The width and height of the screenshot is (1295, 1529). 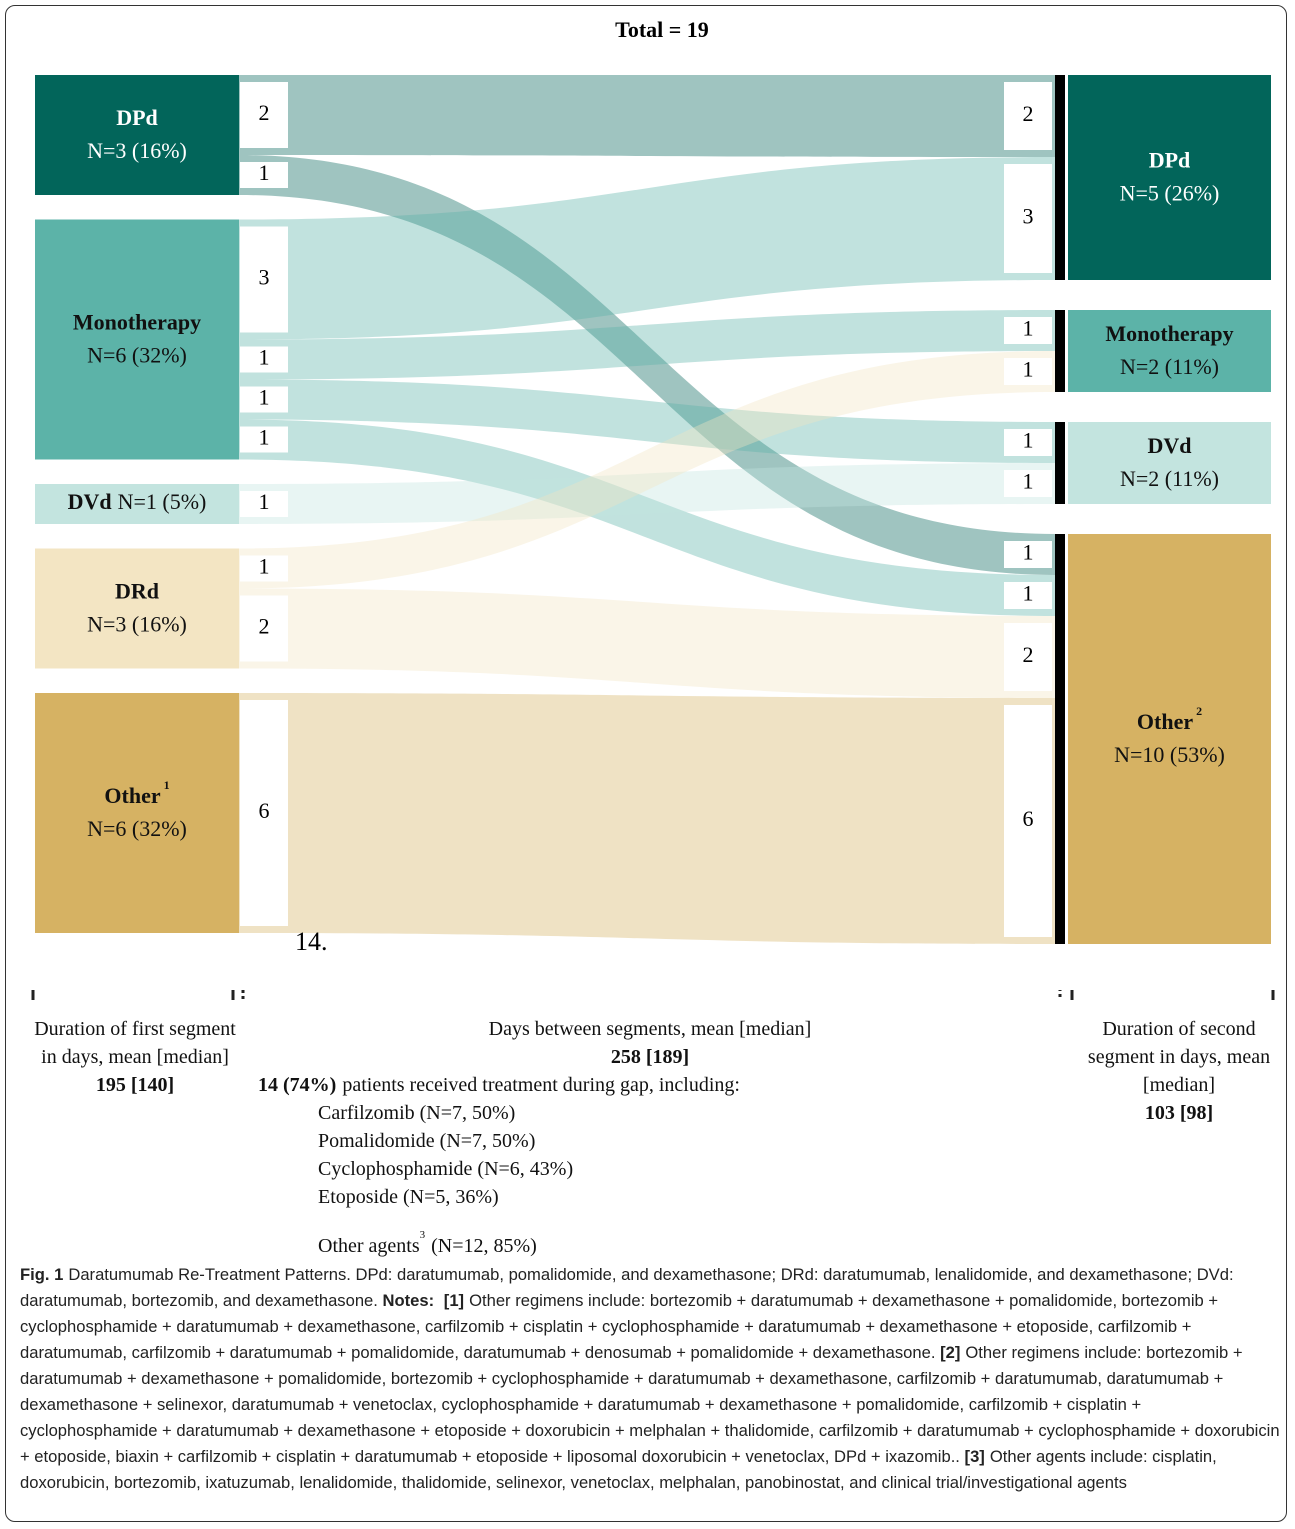 What do you see at coordinates (408, 1197) in the screenshot?
I see `agent-item: Etoposide (N=5, 36%)` at bounding box center [408, 1197].